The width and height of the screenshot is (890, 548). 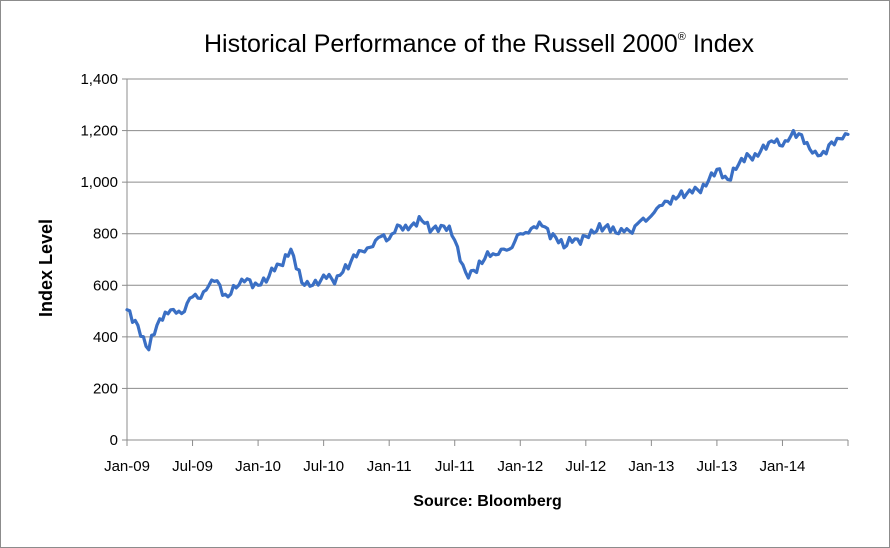 What do you see at coordinates (258, 466) in the screenshot?
I see `x-tick-label: Jan-10` at bounding box center [258, 466].